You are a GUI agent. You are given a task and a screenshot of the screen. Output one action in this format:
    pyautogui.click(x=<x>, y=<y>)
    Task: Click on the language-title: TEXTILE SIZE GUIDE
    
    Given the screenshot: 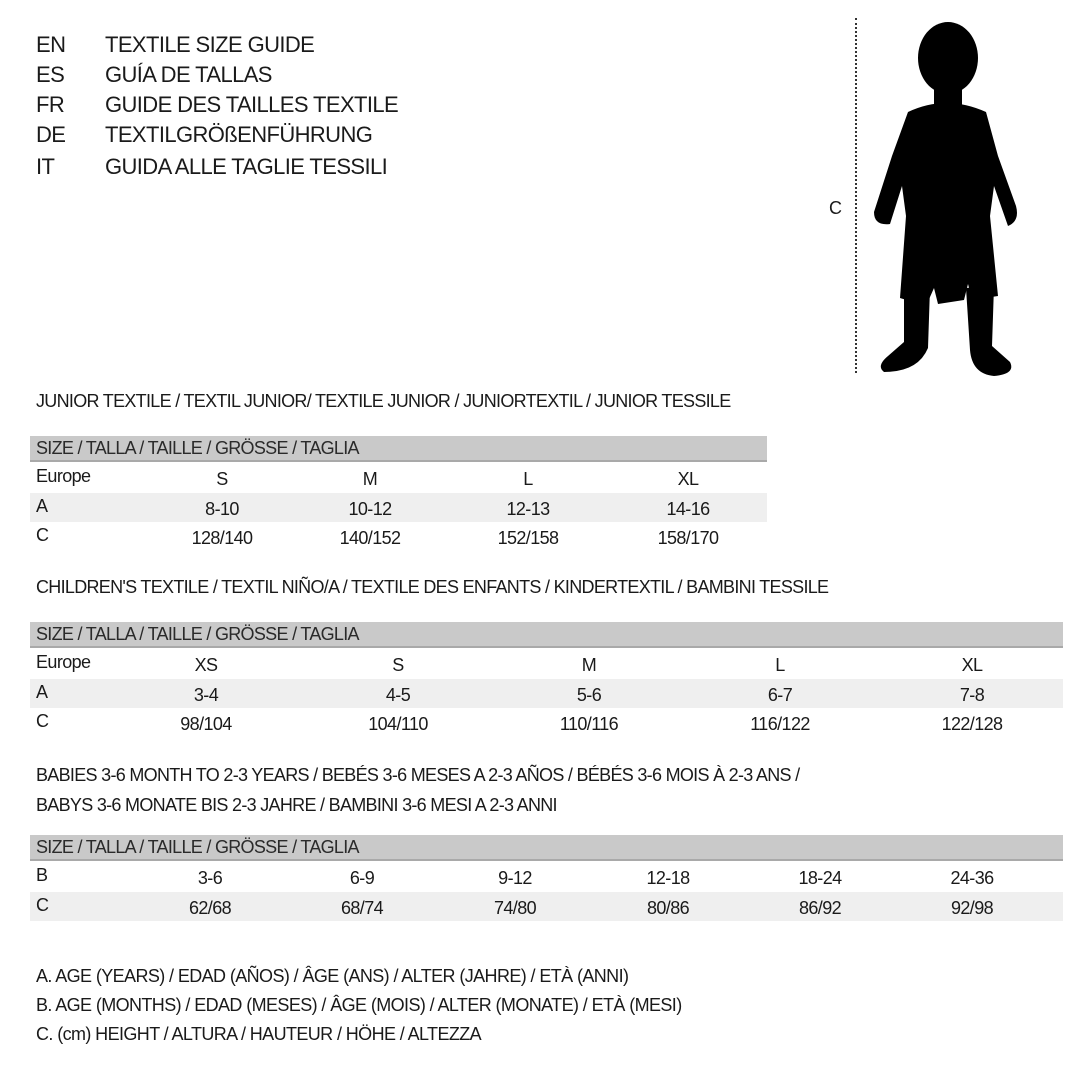 What is the action you would take?
    pyautogui.click(x=210, y=44)
    